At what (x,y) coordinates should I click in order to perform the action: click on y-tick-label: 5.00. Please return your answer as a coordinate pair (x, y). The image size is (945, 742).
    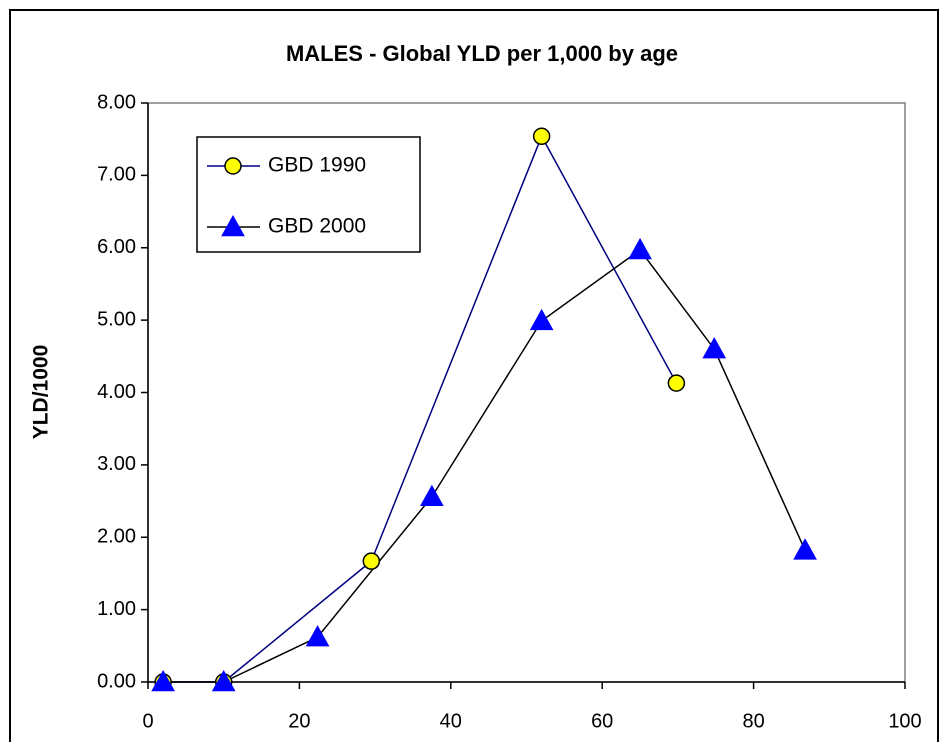
    Looking at the image, I should click on (116, 319).